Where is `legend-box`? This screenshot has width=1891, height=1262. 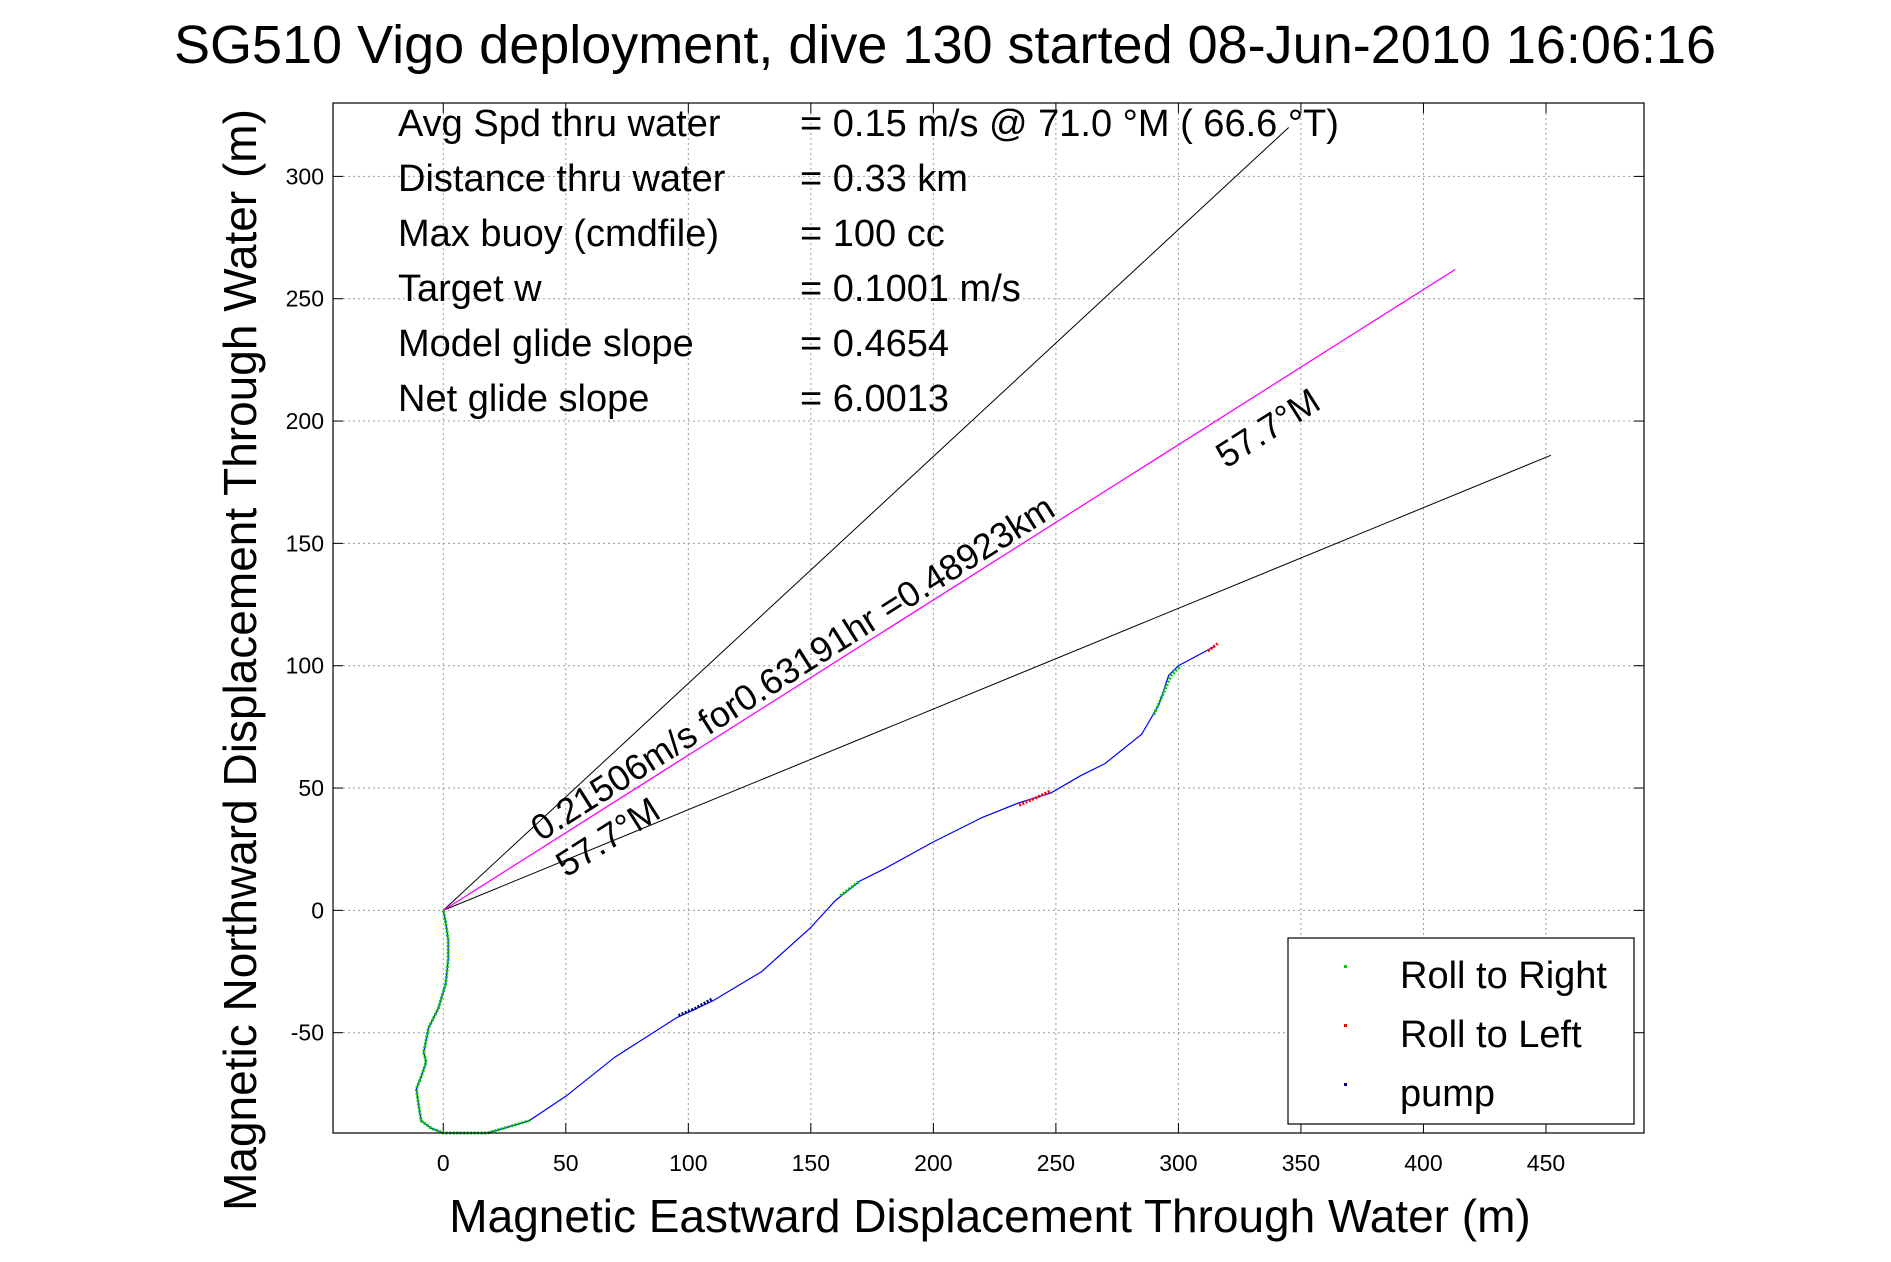 legend-box is located at coordinates (1461, 1031).